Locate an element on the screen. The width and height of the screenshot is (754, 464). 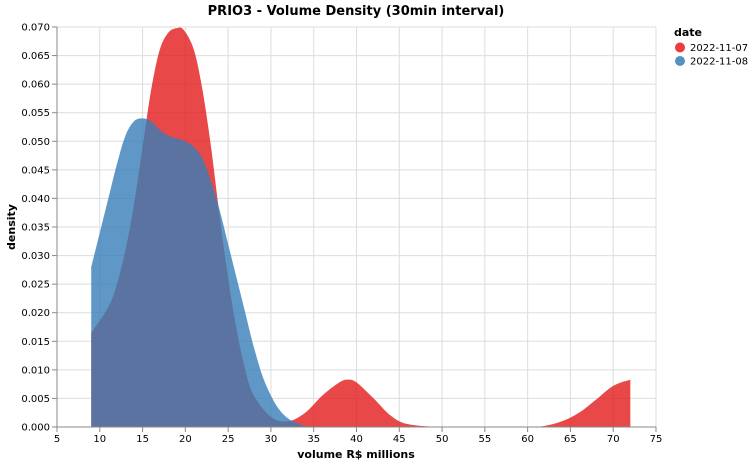
chart-title: PRIO3 - Volume Density (30min interval) is located at coordinates (356, 11).